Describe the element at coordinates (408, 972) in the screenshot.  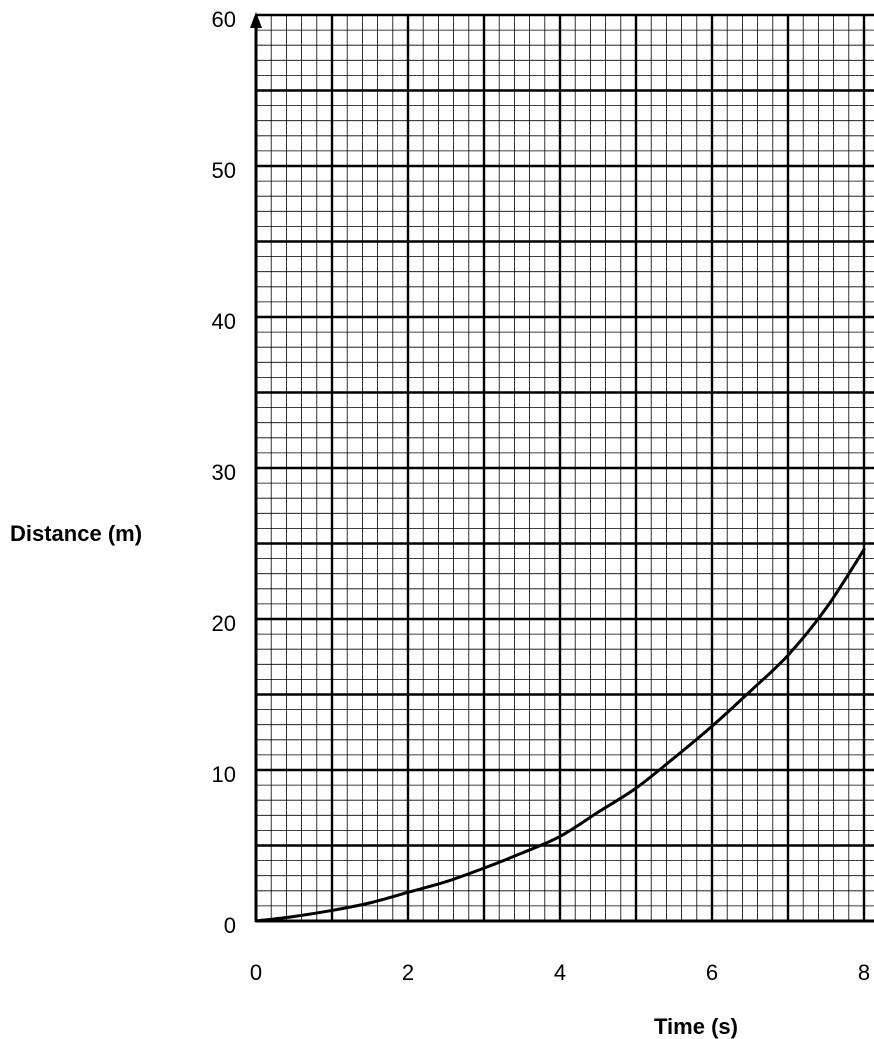
I see `x-tick-label: 2` at that location.